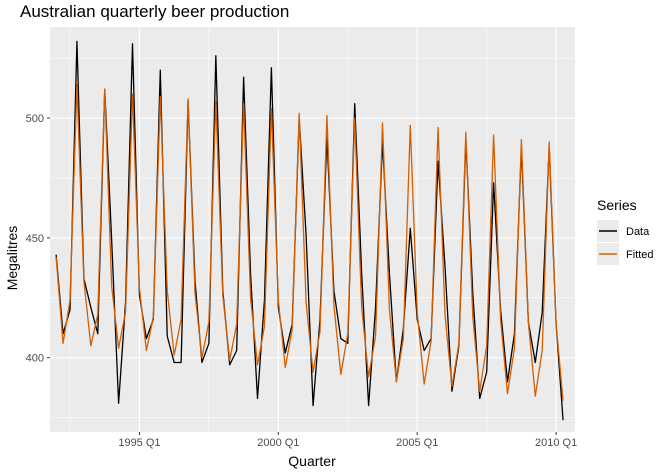  Describe the element at coordinates (12, 258) in the screenshot. I see `y-axis-title: Megalitres` at that location.